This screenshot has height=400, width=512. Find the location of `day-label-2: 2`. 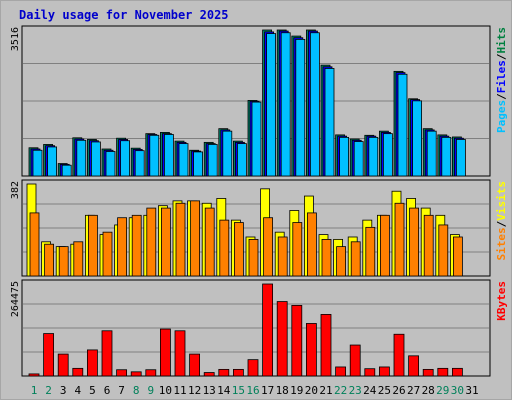

day-label-2: 2 is located at coordinates (48, 390).